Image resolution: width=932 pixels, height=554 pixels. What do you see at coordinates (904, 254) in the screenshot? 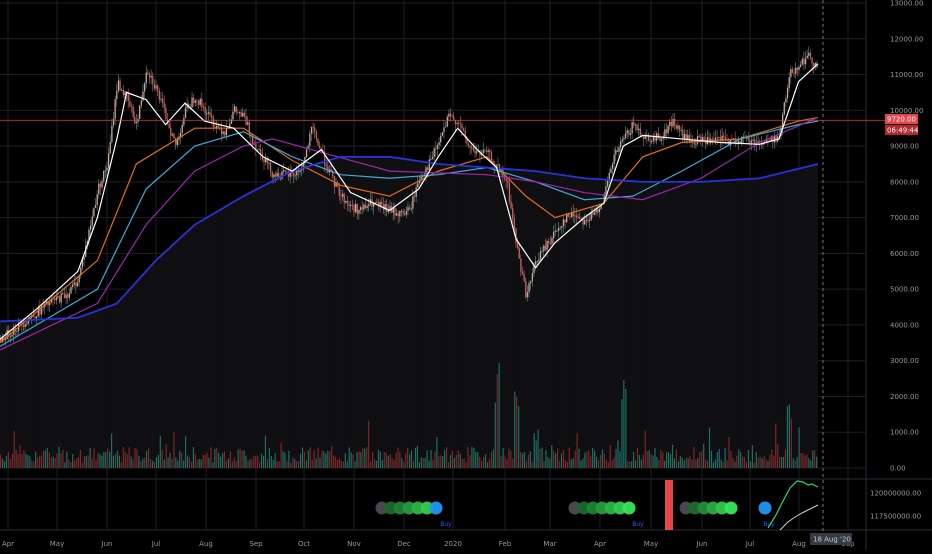
I see `y-tick-label: 6000.00` at bounding box center [904, 254].